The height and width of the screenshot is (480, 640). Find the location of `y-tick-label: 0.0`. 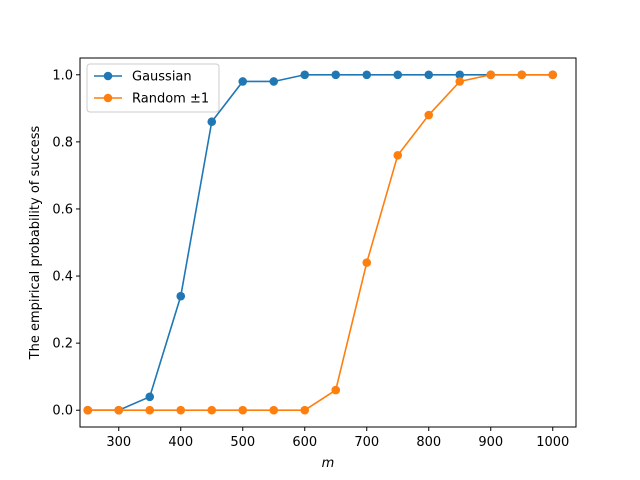

y-tick-label: 0.0 is located at coordinates (62, 411).